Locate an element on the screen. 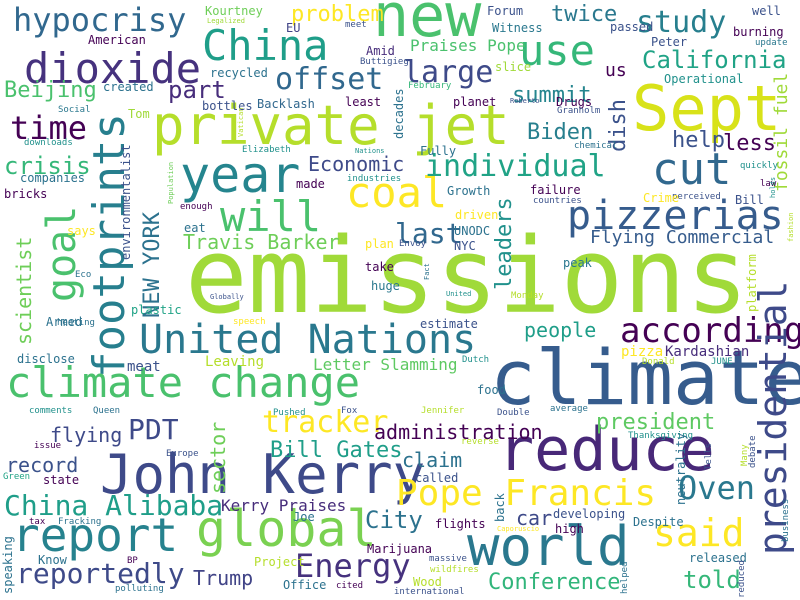  word-time: time is located at coordinates (49, 128).